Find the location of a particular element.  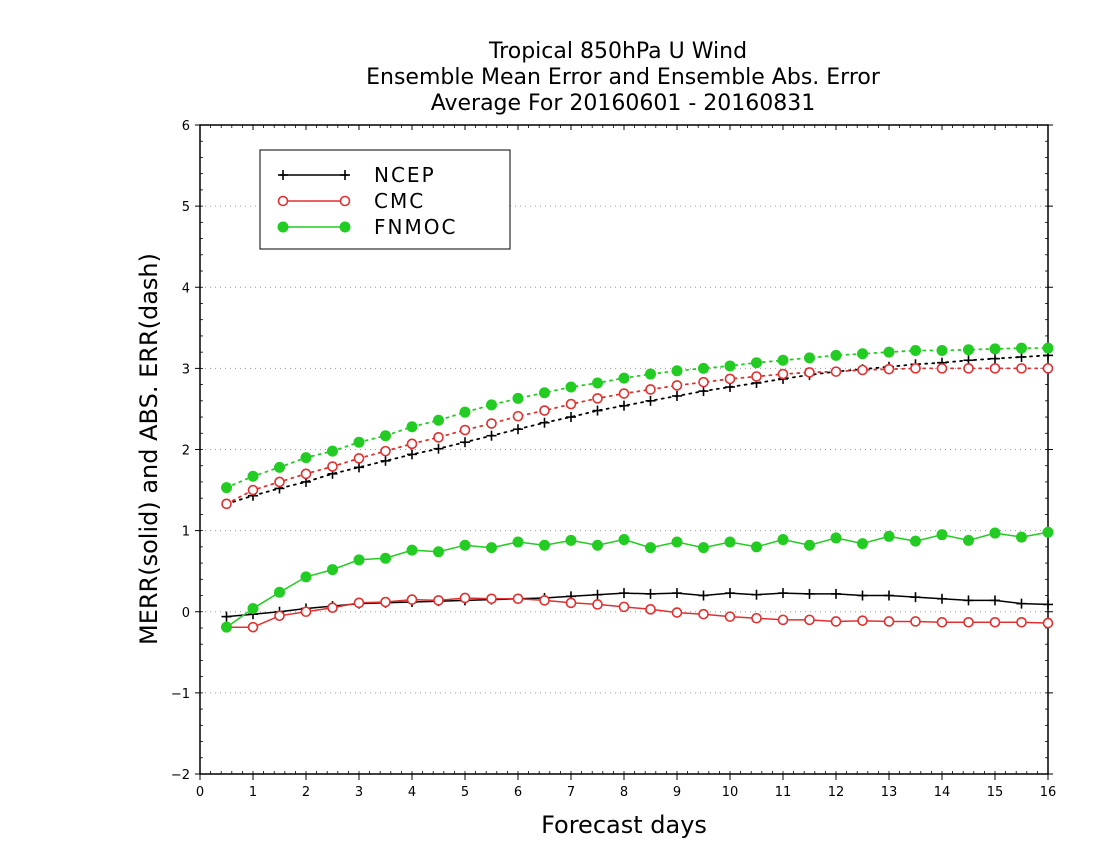

legend-box is located at coordinates (385, 199).